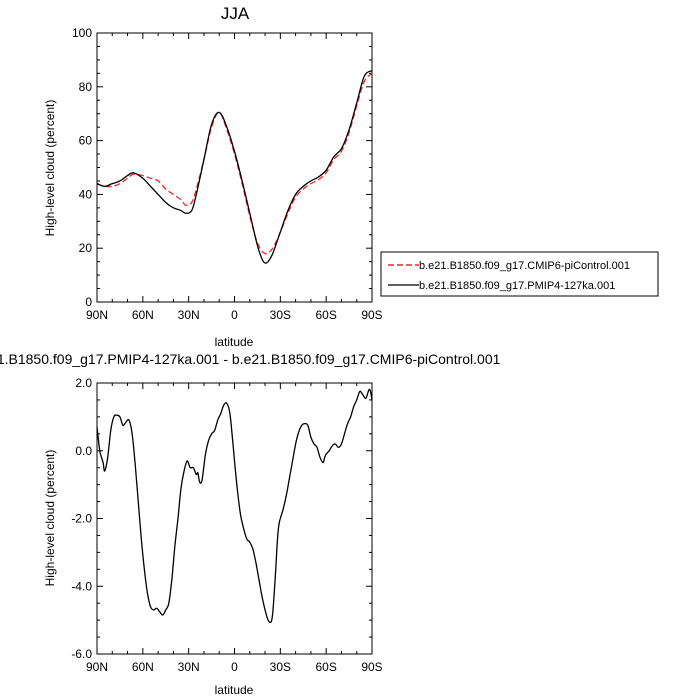 The width and height of the screenshot is (700, 700). What do you see at coordinates (325, 315) in the screenshot?
I see `top-chart-x-tick-label: 60S` at bounding box center [325, 315].